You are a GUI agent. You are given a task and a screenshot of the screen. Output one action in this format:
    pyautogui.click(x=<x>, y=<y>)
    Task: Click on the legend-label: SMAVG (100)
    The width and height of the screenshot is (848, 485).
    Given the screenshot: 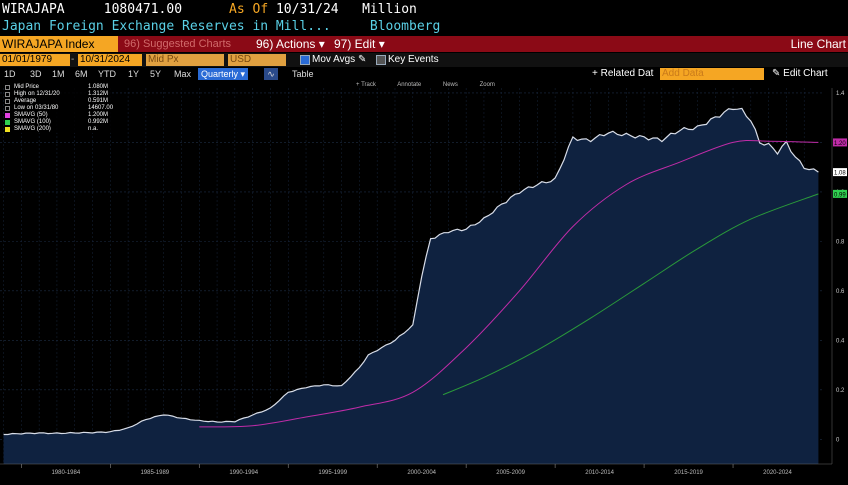 What is the action you would take?
    pyautogui.click(x=32, y=122)
    